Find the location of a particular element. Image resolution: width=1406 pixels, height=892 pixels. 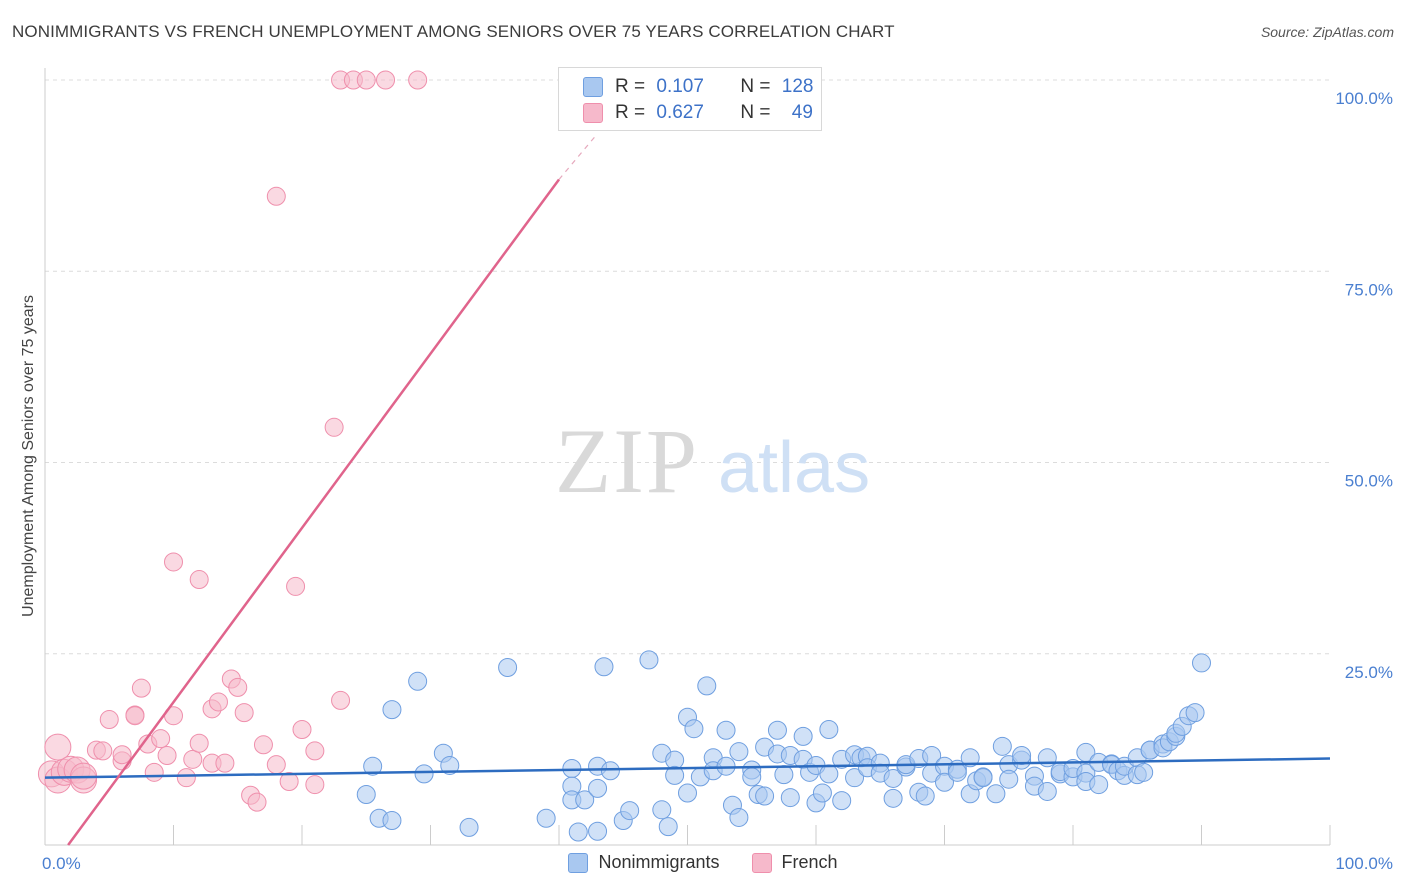

watermark-atlas: atlas is located at coordinates (794, 468).